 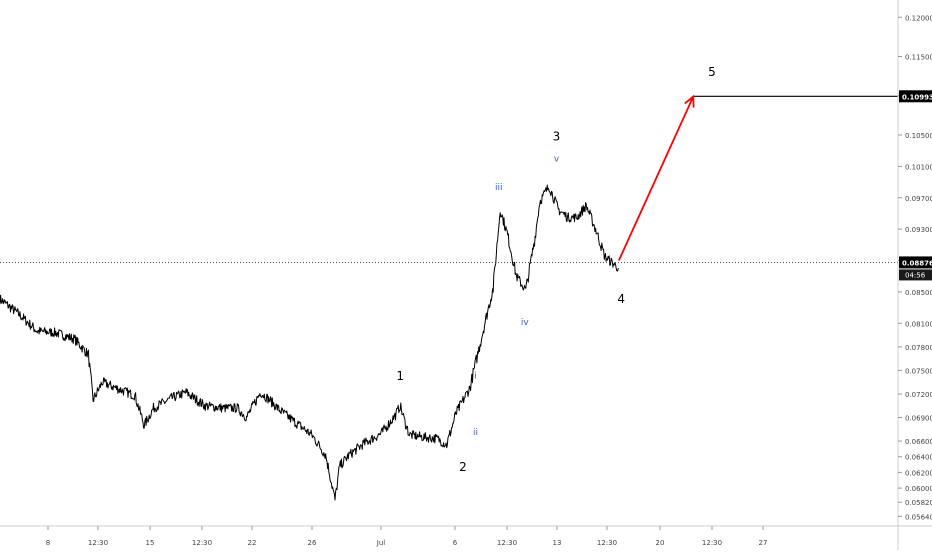 What do you see at coordinates (381, 543) in the screenshot?
I see `x-tick-label: Jul` at bounding box center [381, 543].